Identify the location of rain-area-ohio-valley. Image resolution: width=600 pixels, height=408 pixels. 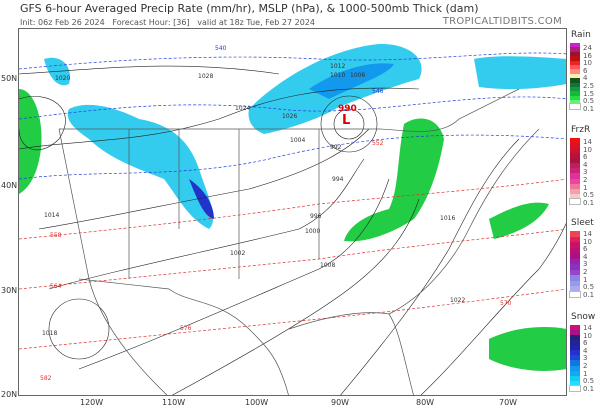
(394, 180).